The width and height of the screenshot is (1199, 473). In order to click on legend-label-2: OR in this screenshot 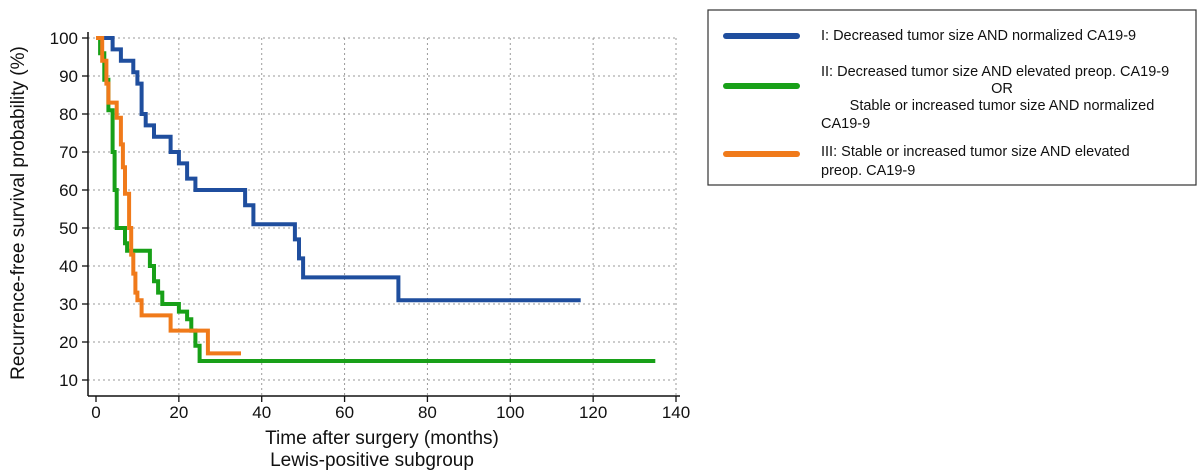, I will do `click(1002, 89)`.